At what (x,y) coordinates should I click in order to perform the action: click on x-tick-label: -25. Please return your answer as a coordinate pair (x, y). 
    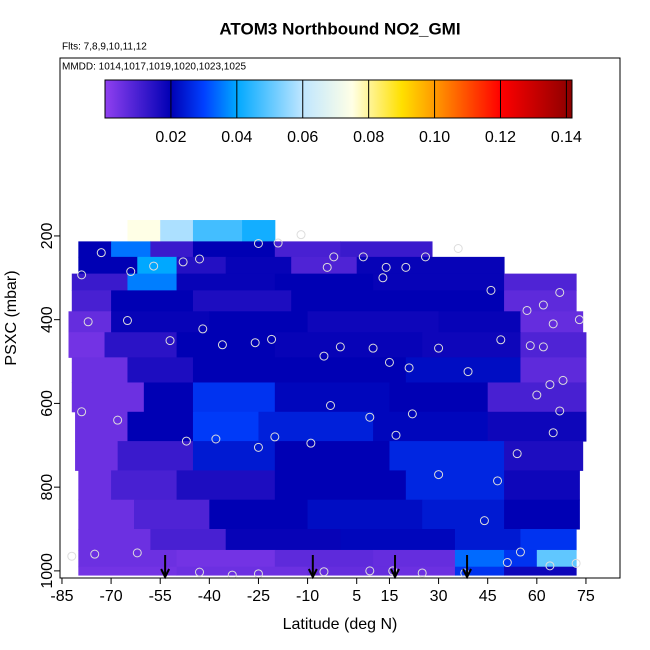
    Looking at the image, I should click on (258, 596).